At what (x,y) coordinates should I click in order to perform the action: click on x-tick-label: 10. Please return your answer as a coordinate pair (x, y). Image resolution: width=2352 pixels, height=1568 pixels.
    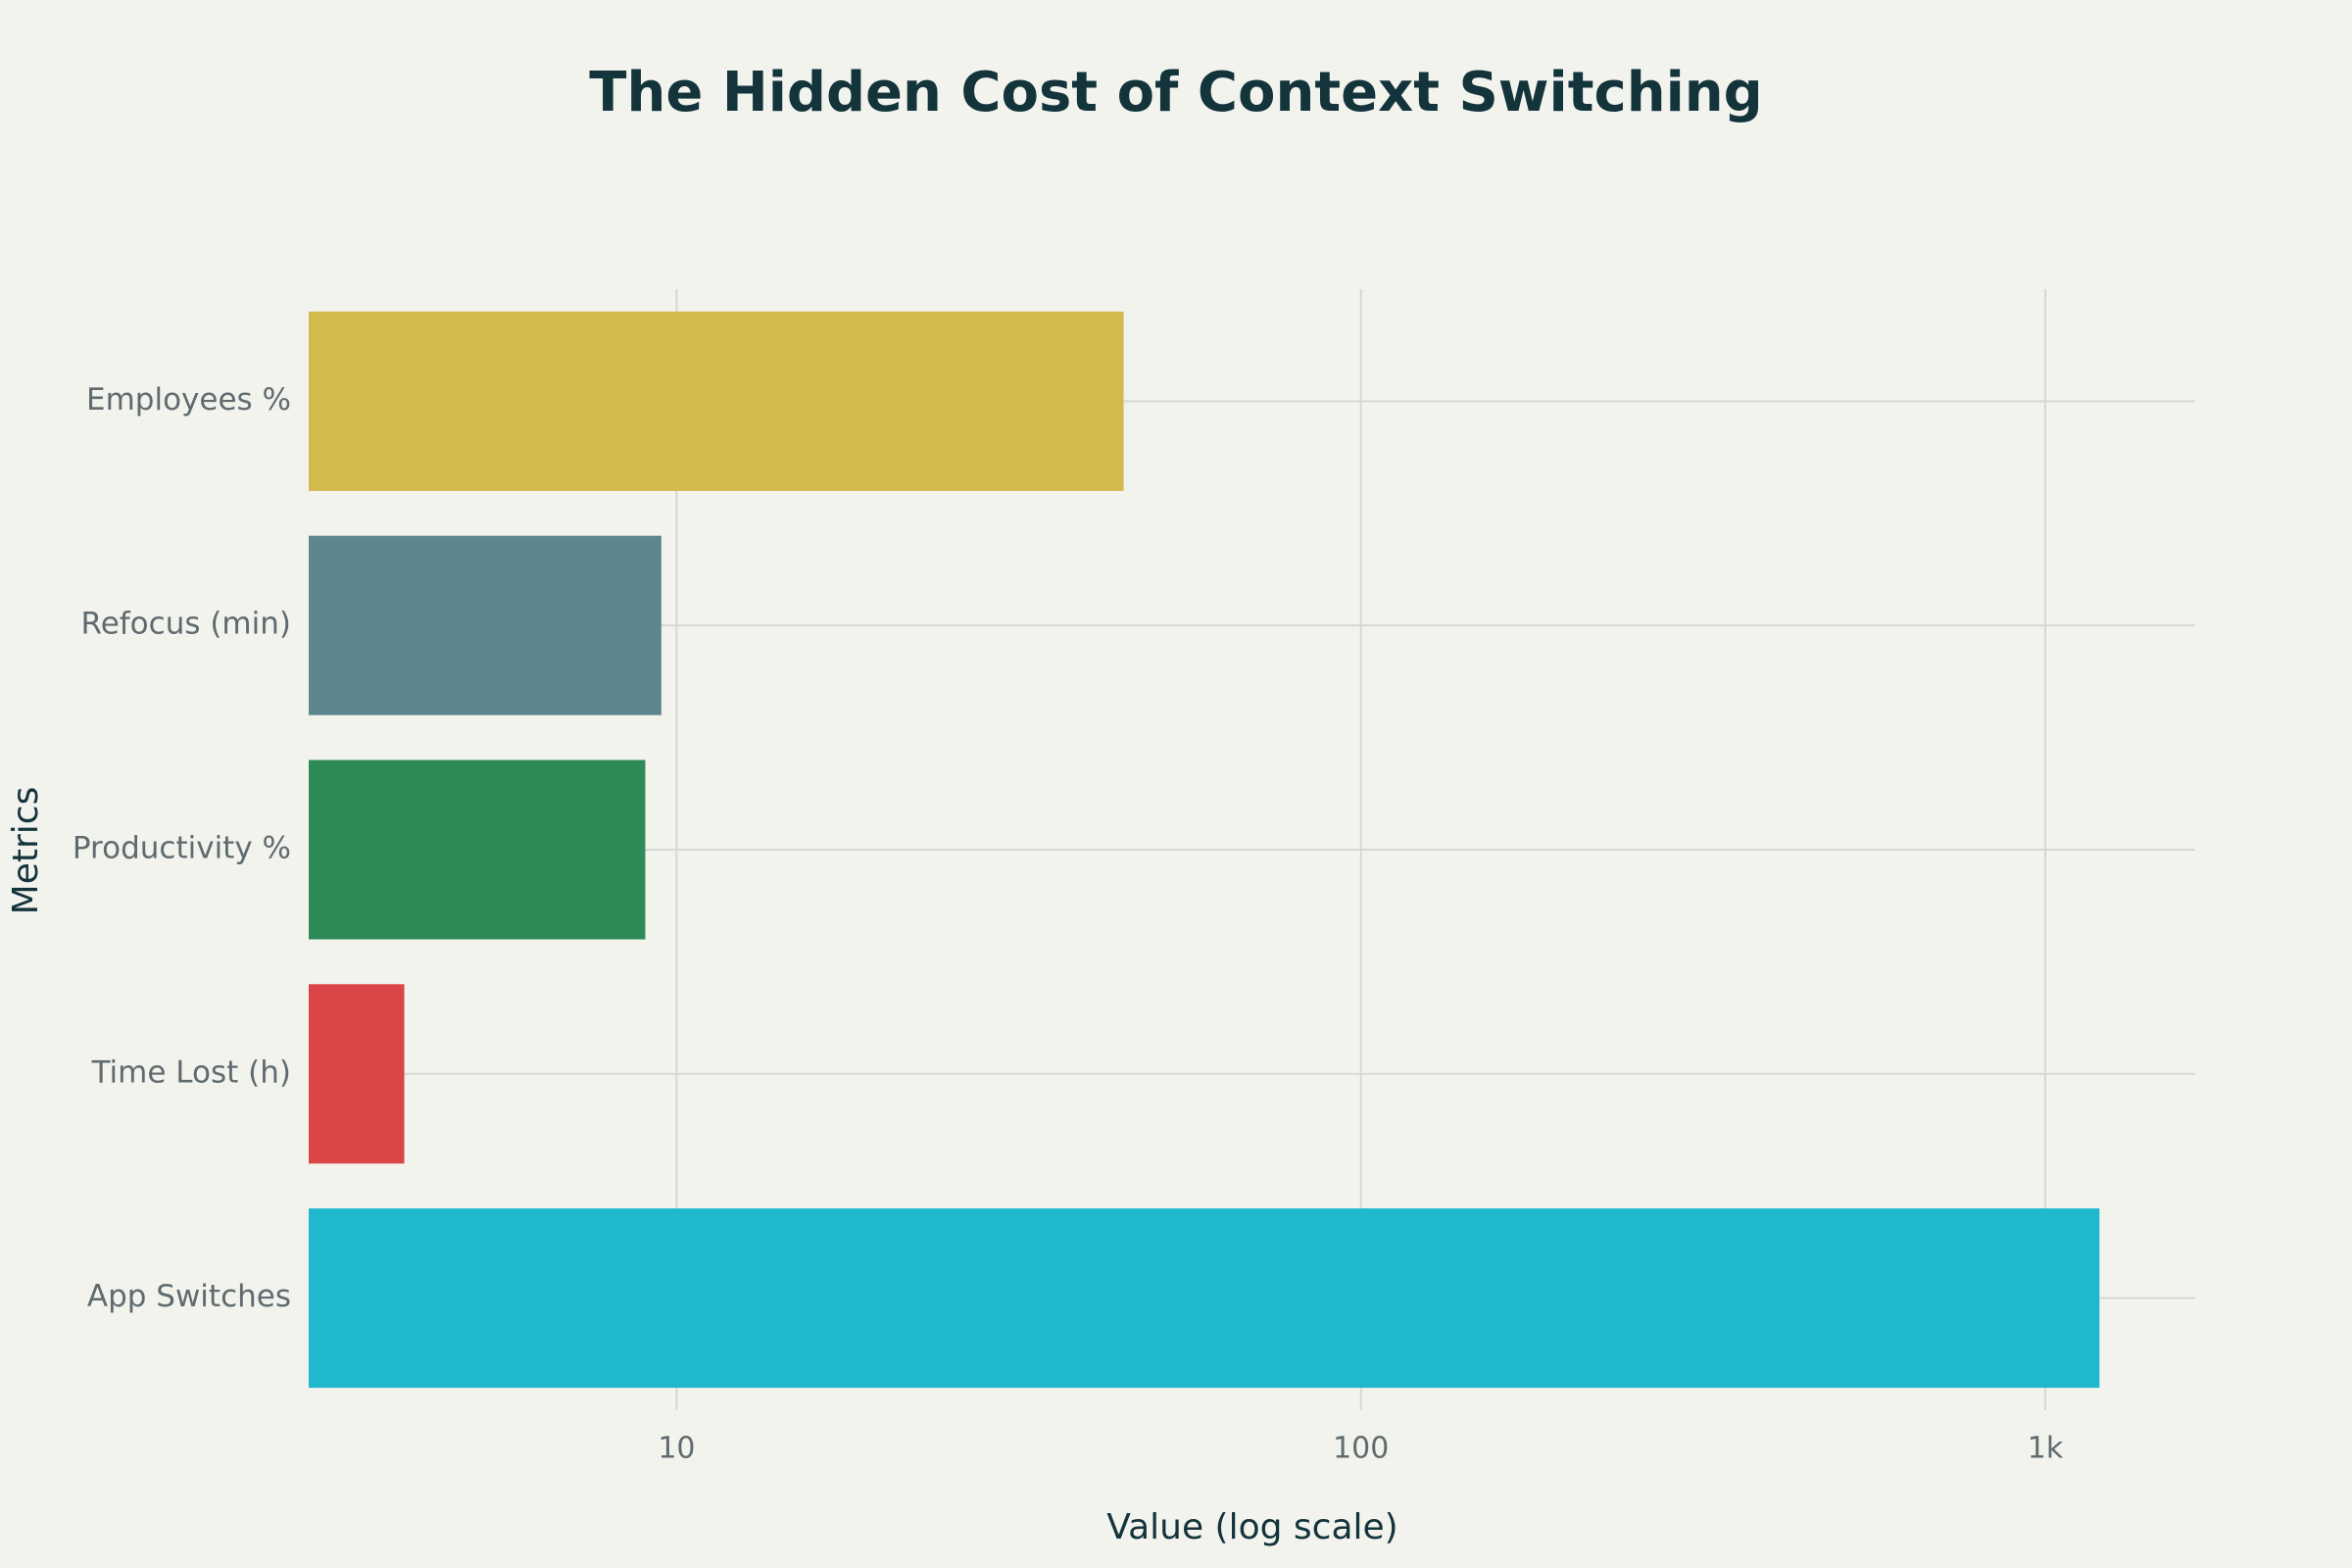
    Looking at the image, I should click on (676, 1449).